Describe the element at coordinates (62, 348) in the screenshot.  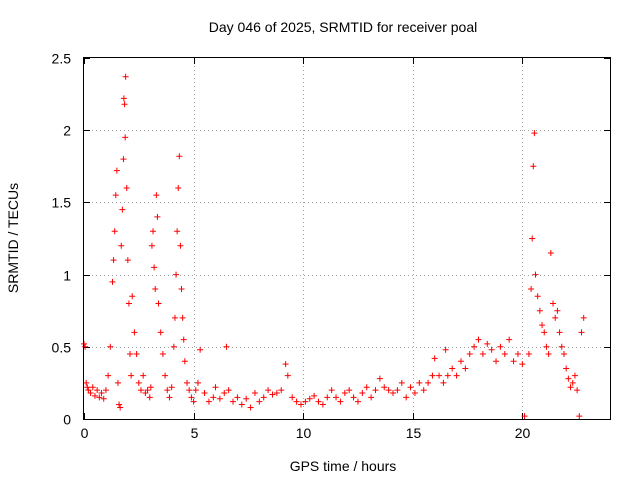
I see `y-tick-label: 0.5` at that location.